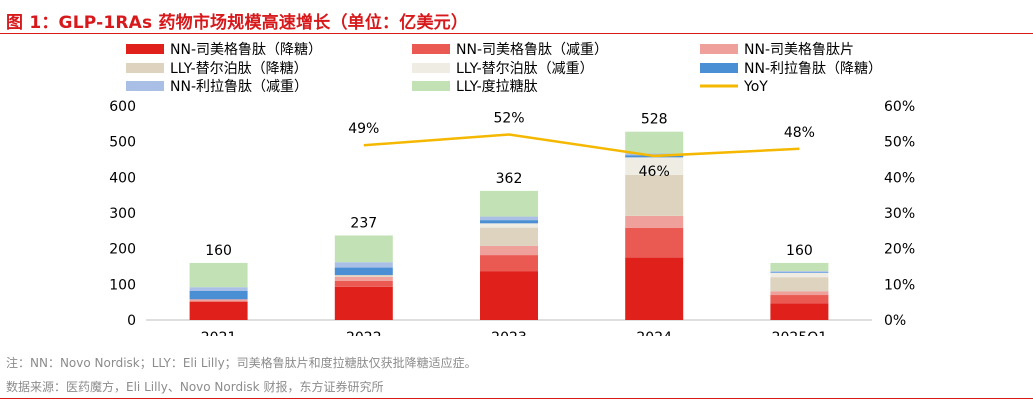  What do you see at coordinates (509, 179) in the screenshot?
I see `total-label: 362` at bounding box center [509, 179].